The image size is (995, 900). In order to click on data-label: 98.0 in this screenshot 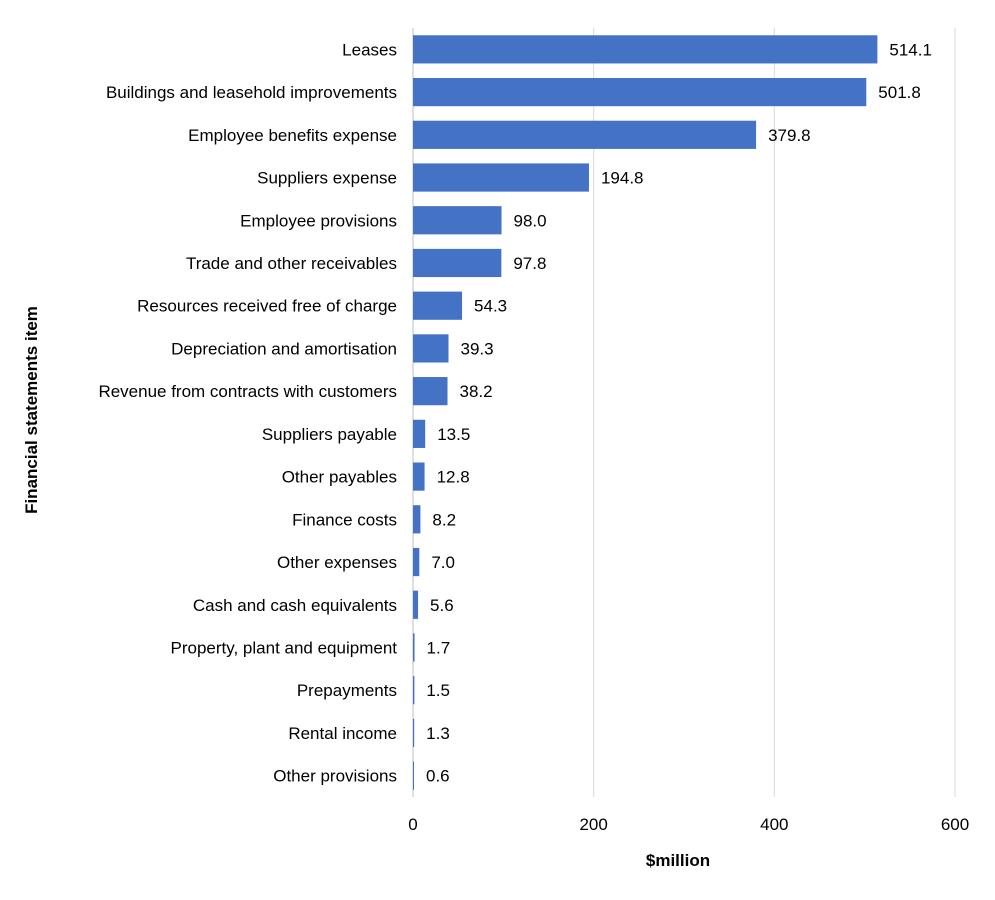, I will do `click(530, 220)`.